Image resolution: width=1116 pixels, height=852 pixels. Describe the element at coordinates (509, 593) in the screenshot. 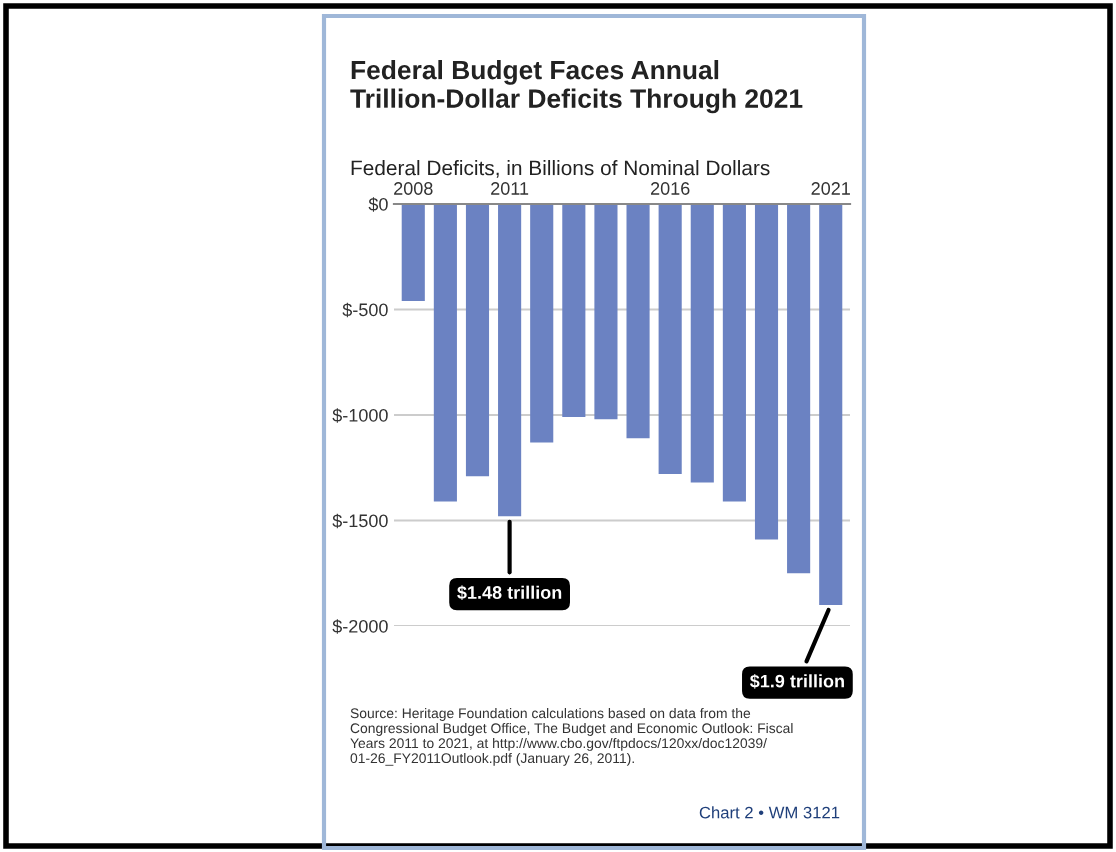

I see `annotation: $1.48 trillion` at that location.